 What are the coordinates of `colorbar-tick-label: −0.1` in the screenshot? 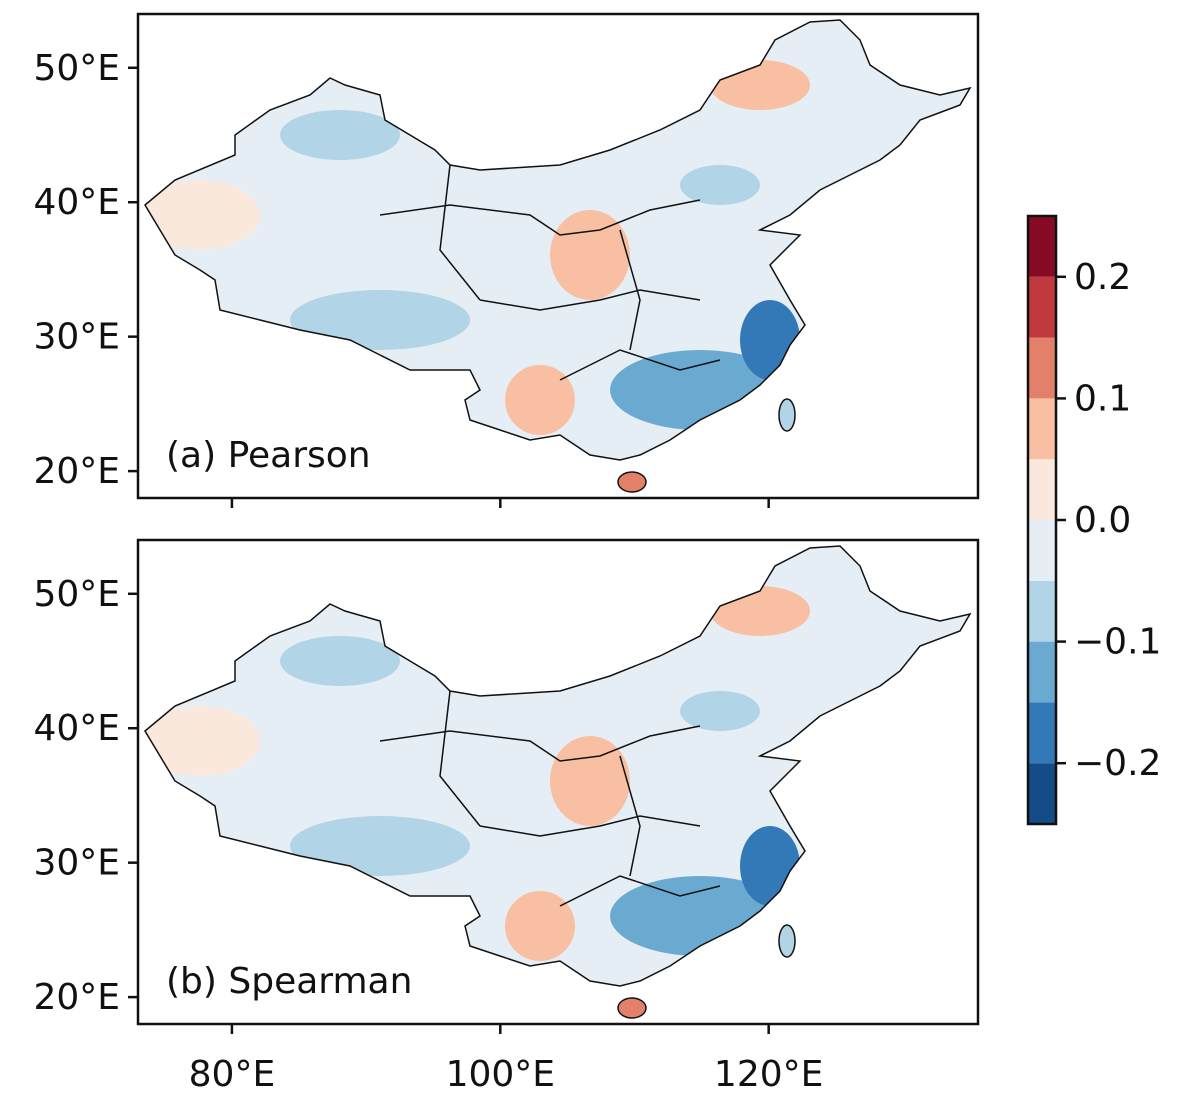 It's located at (1117, 642).